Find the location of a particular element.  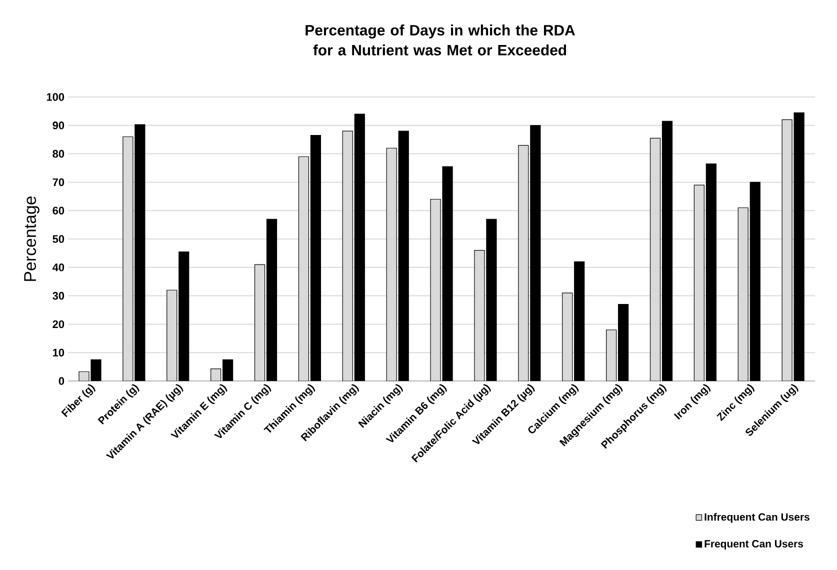

y-tick-label: 50 is located at coordinates (58, 239).